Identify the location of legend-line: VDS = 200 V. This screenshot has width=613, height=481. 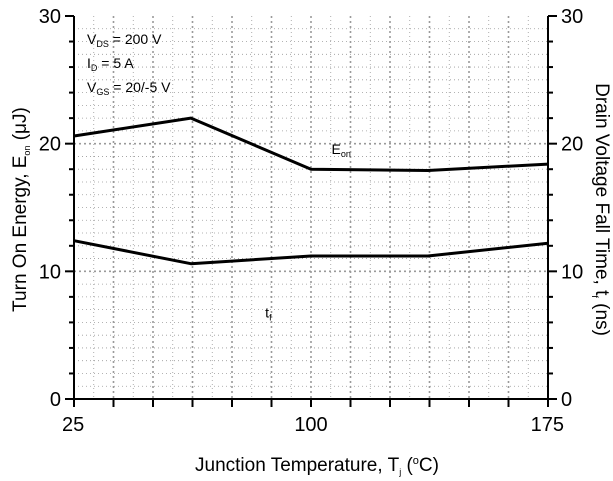
(124, 40).